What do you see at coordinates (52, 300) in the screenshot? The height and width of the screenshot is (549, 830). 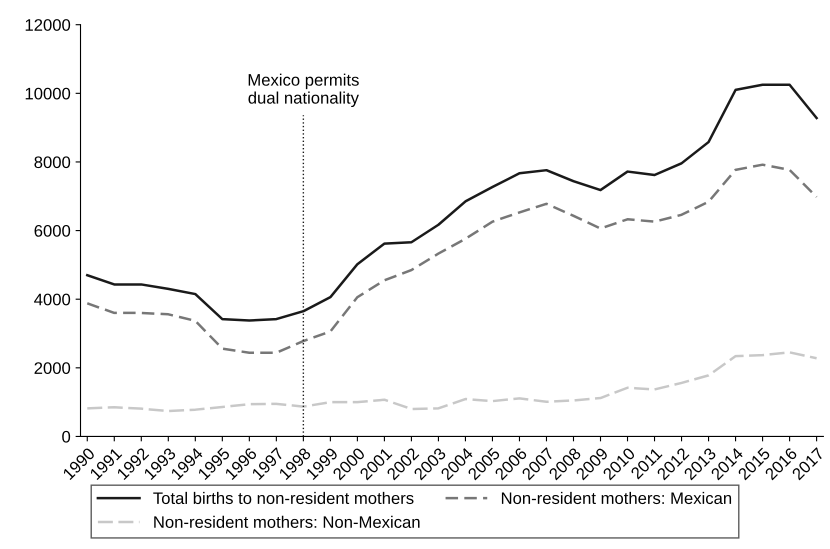 I see `y-tick-label: 4000` at bounding box center [52, 300].